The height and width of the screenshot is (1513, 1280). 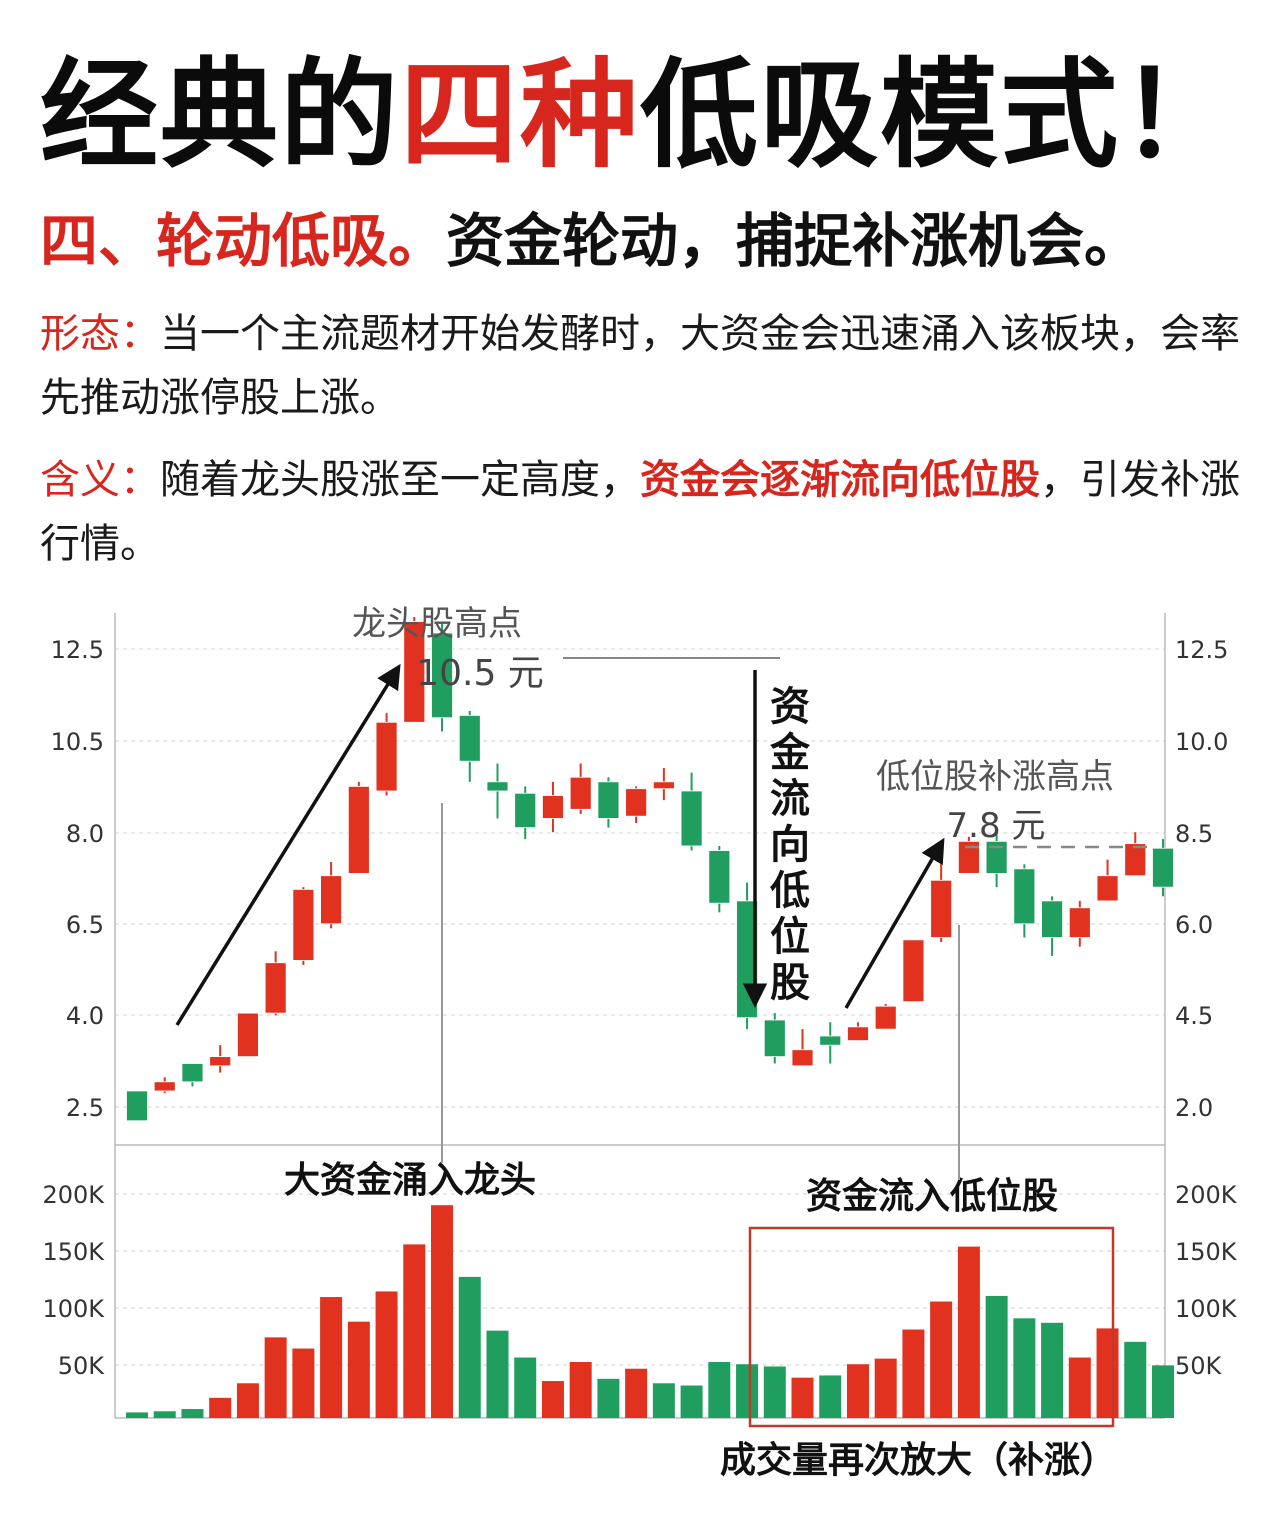 What do you see at coordinates (400, 480) in the screenshot?
I see `meaning-text1: 随着龙头股涨至一定高度，` at bounding box center [400, 480].